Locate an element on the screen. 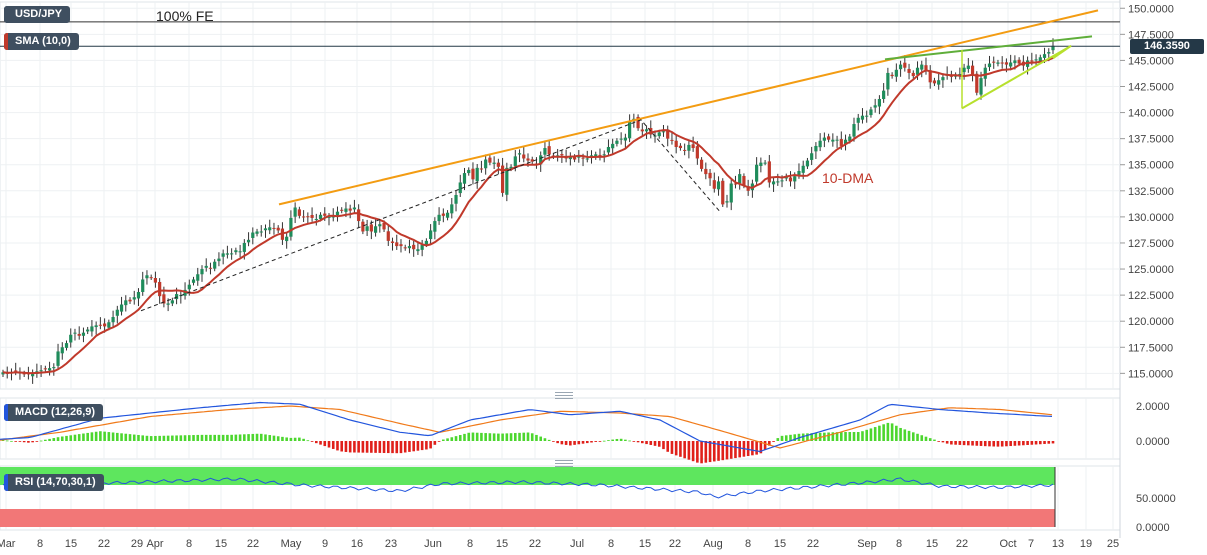 This screenshot has height=555, width=1207. y-tick-label: 122.5000 is located at coordinates (1151, 296).